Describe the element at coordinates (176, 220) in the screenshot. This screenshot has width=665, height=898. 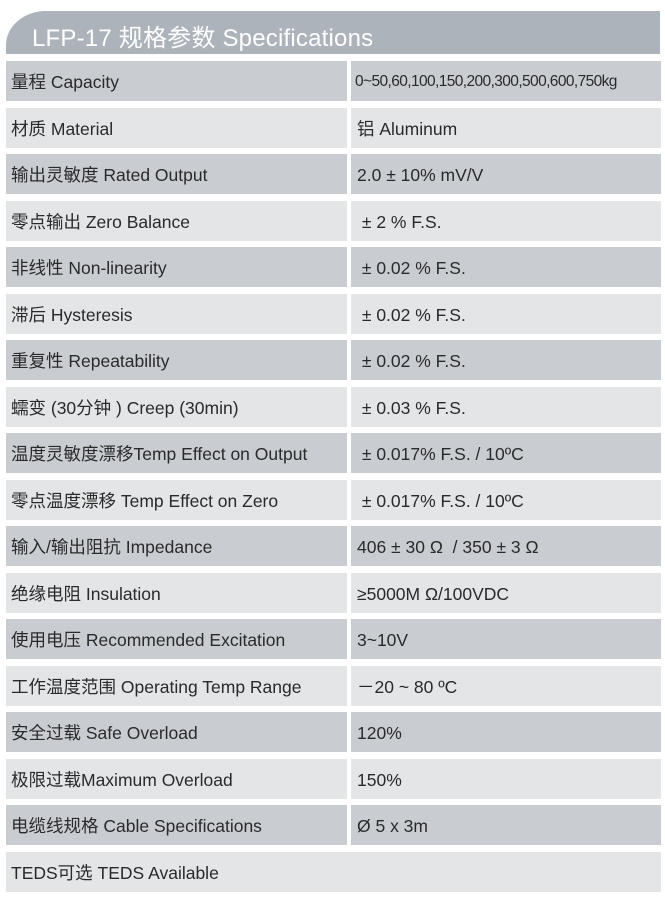
I see `spec-label: 零点输出 Zero Balance` at that location.